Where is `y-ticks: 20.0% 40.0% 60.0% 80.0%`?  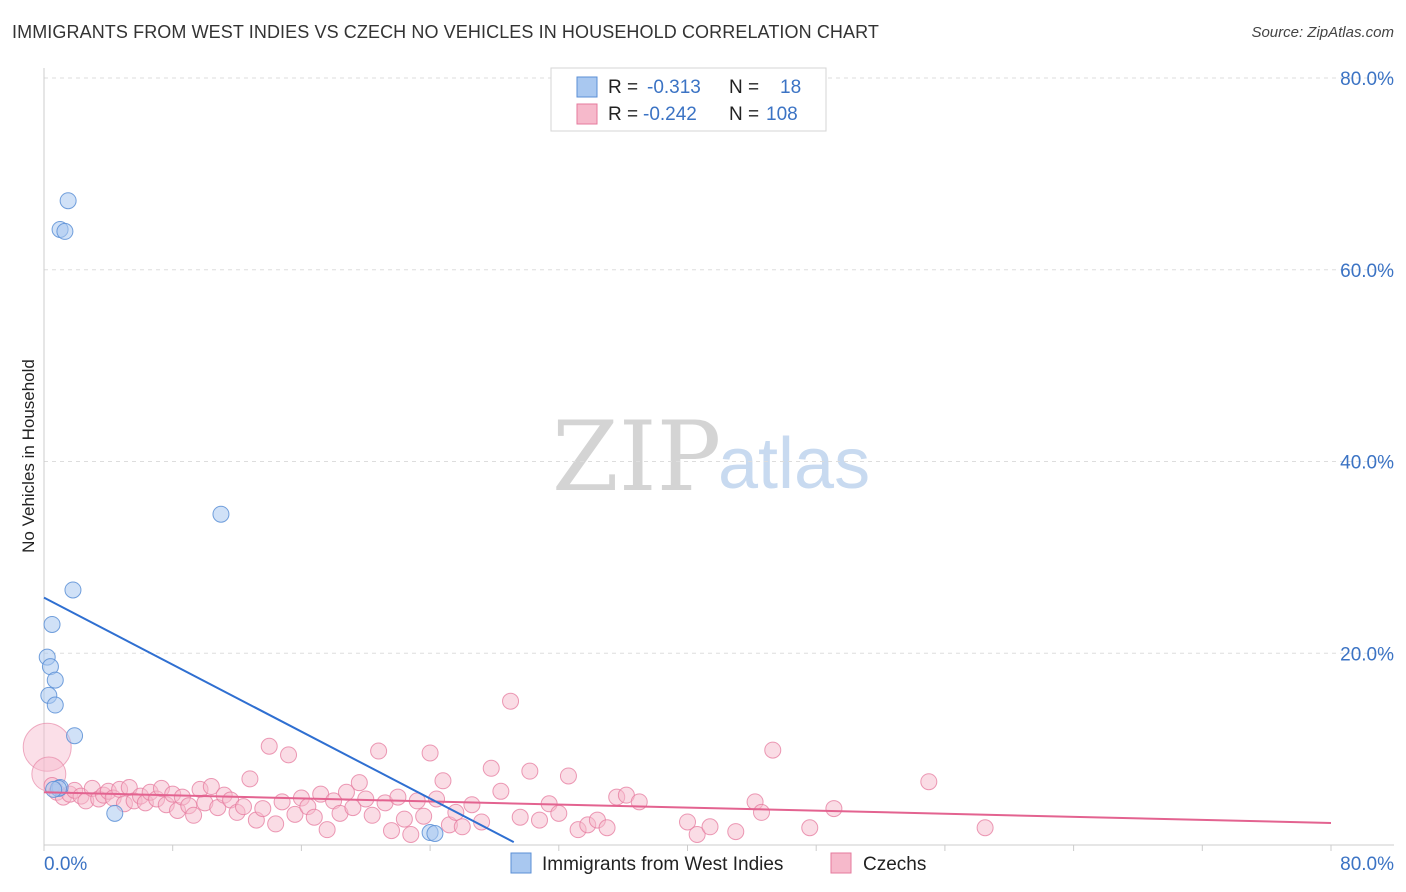
y-ticks: 20.0% 40.0% 60.0% 80.0% is located at coordinates (1367, 367).